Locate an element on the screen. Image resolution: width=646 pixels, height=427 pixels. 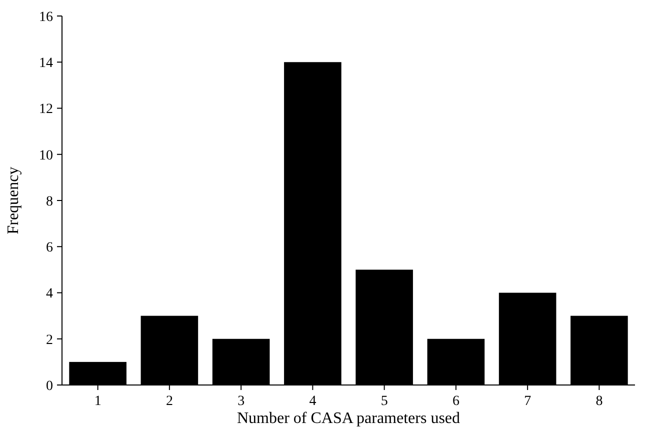
x-tick-label: 7 is located at coordinates (528, 401).